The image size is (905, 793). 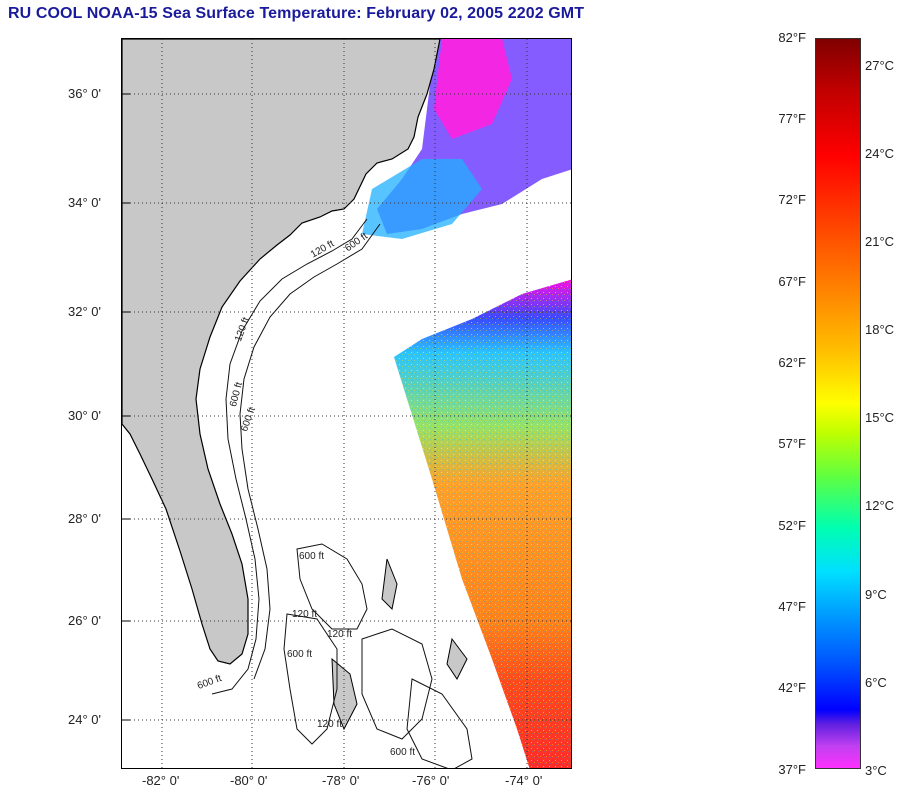 I want to click on colorbar-label-f: 77°F, so click(x=792, y=118).